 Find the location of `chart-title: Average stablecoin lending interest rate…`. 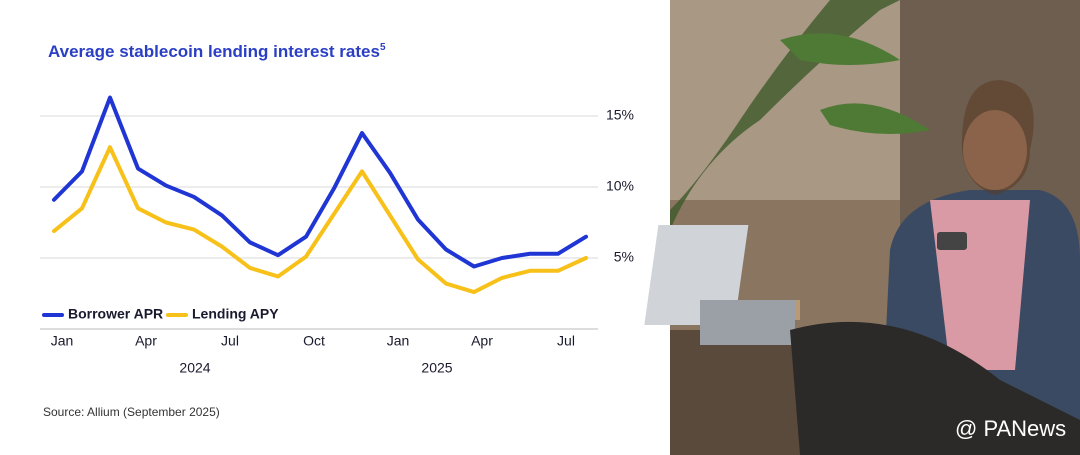

chart-title: Average stablecoin lending interest rate… is located at coordinates (217, 52).